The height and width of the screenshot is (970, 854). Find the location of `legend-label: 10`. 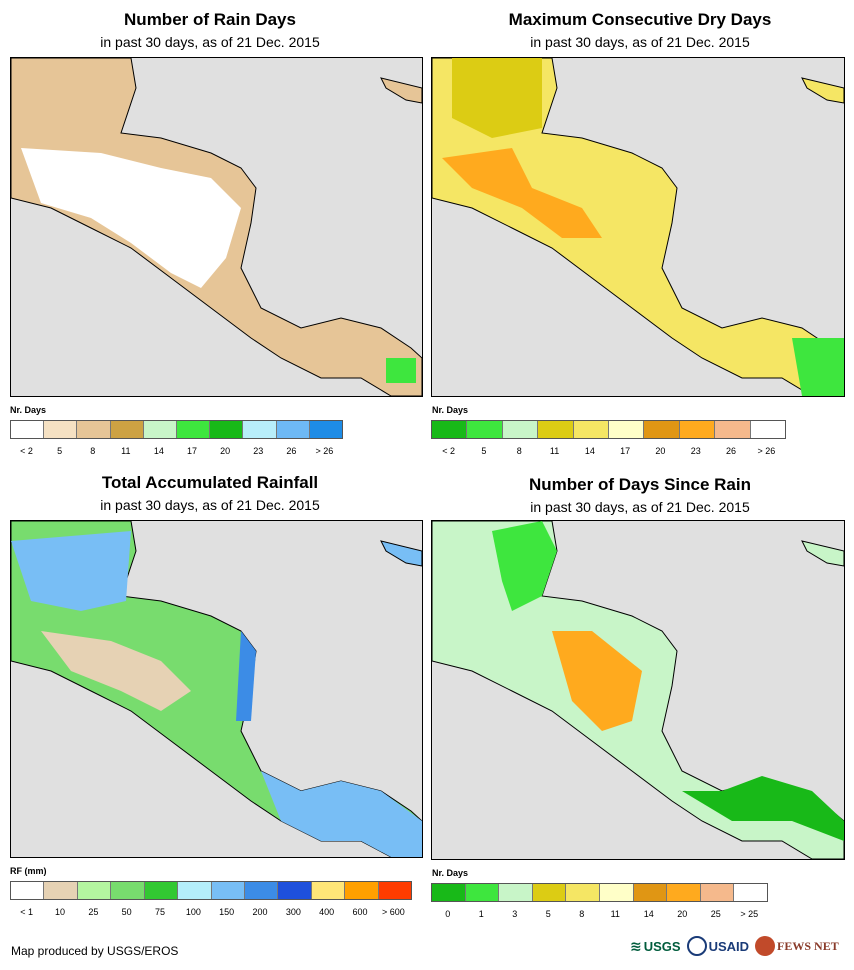

legend-label: 10 is located at coordinates (60, 912).